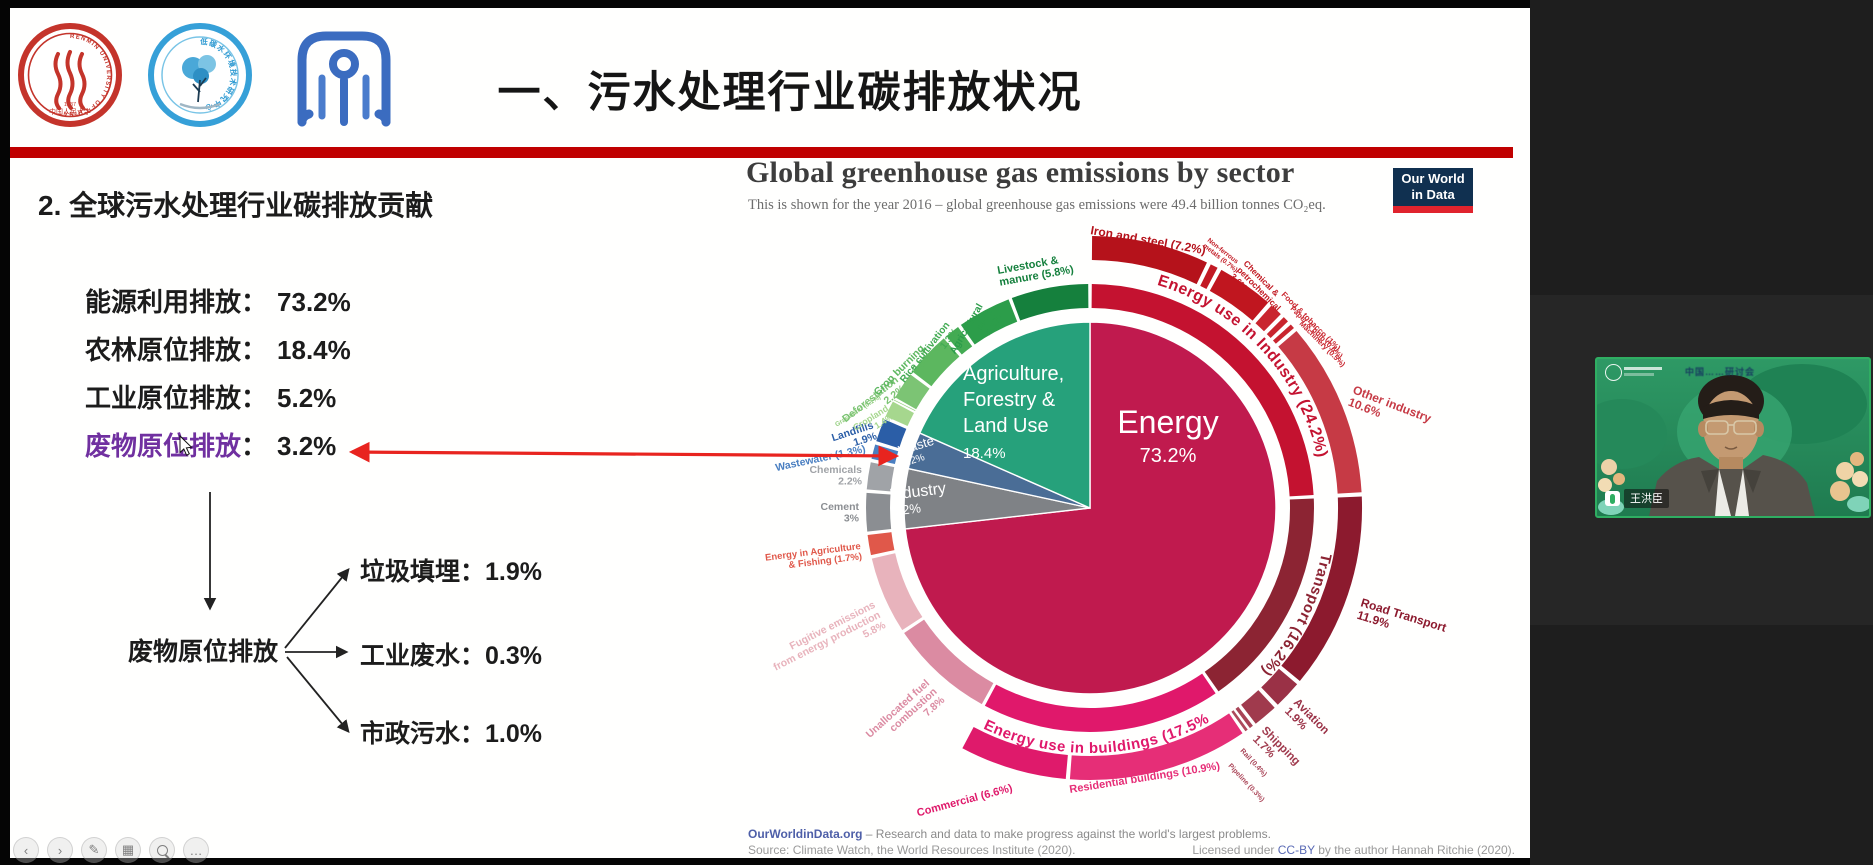 Image resolution: width=1873 pixels, height=865 pixels. I want to click on previous-icon: ‹, so click(26, 850).